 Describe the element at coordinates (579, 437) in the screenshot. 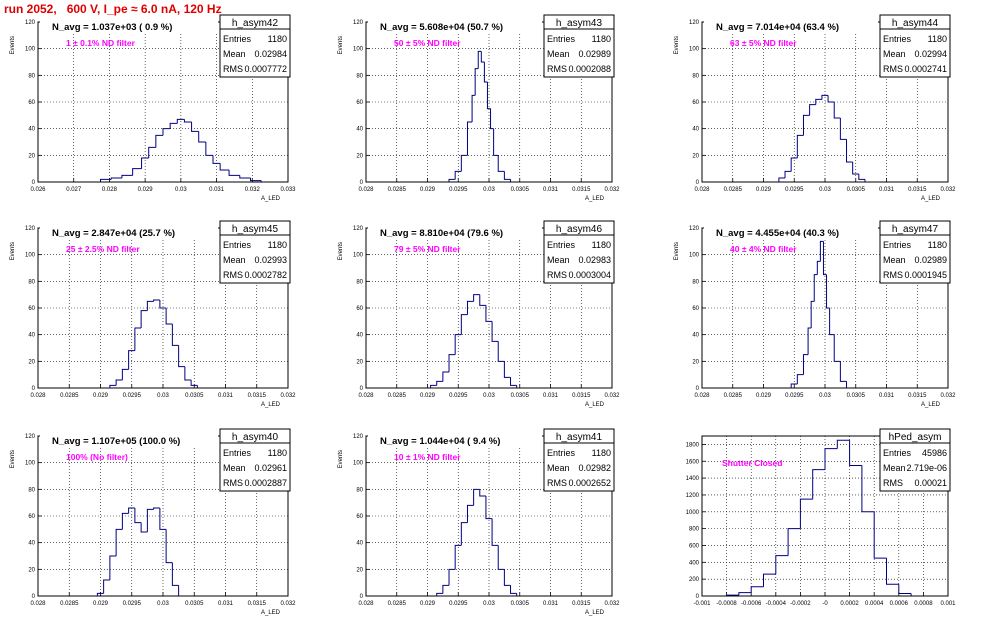

I see `stats-histogram-name: h_asym41` at that location.